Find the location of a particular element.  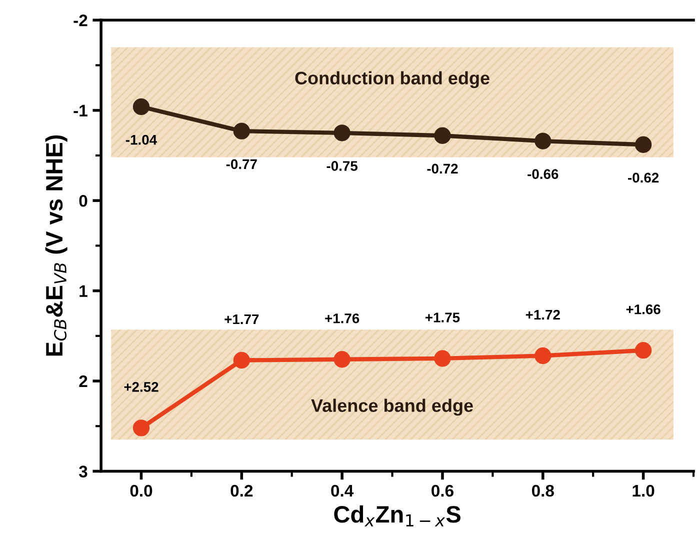

band-label: Valence band edge is located at coordinates (392, 407).